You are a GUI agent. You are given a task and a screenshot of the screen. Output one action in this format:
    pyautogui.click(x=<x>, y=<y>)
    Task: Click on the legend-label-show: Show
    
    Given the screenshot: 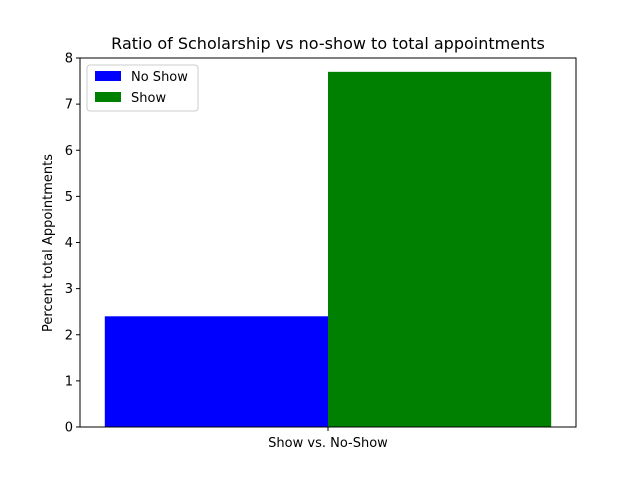 What is the action you would take?
    pyautogui.click(x=148, y=98)
    